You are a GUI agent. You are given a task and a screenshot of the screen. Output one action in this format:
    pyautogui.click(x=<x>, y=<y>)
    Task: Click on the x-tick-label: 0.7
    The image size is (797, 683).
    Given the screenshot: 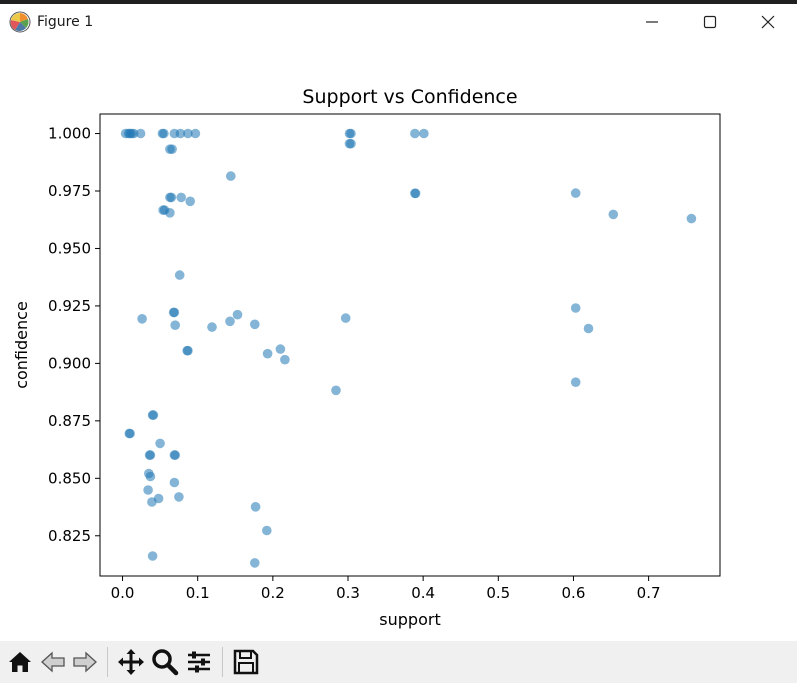 What is the action you would take?
    pyautogui.click(x=649, y=593)
    